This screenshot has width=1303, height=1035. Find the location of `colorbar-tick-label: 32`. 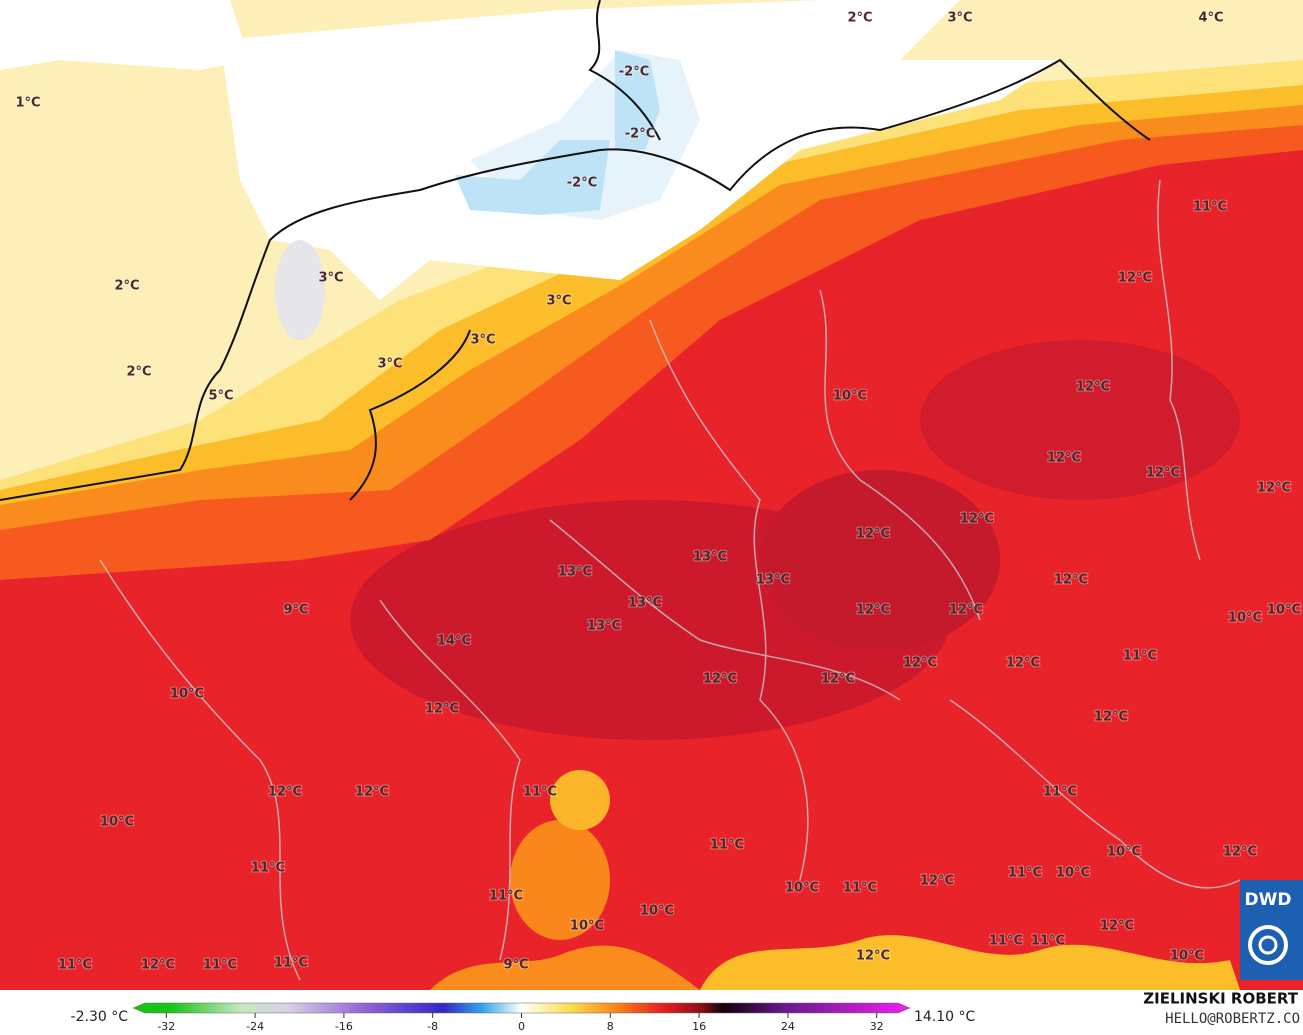

colorbar-tick-label: 32 is located at coordinates (877, 1026).